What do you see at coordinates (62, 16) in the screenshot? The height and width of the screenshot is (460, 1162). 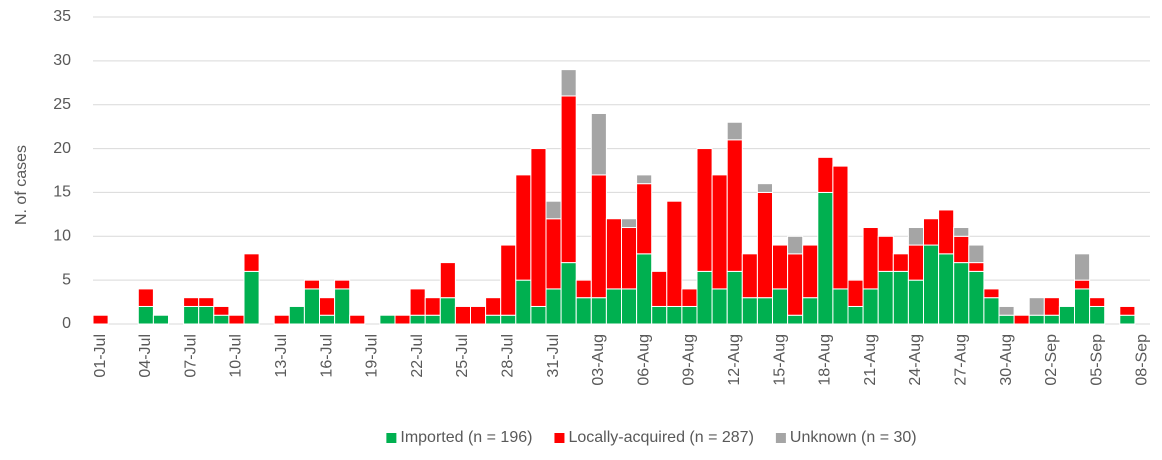 I see `y-tick-label: 35` at bounding box center [62, 16].